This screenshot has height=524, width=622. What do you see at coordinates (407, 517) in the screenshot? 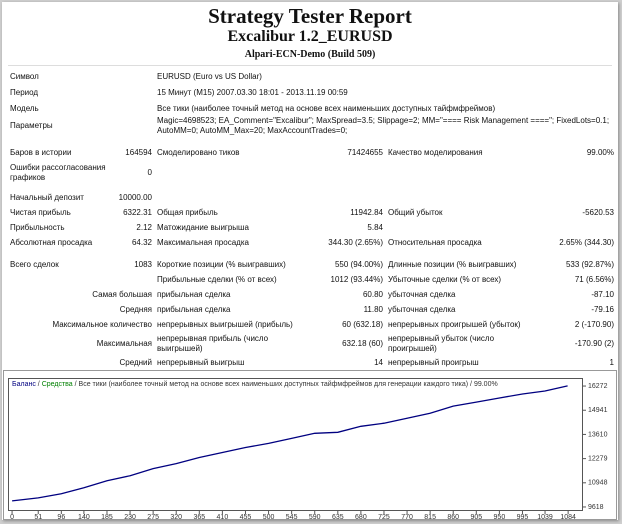
I see `x-tick-label: 770` at bounding box center [407, 517].